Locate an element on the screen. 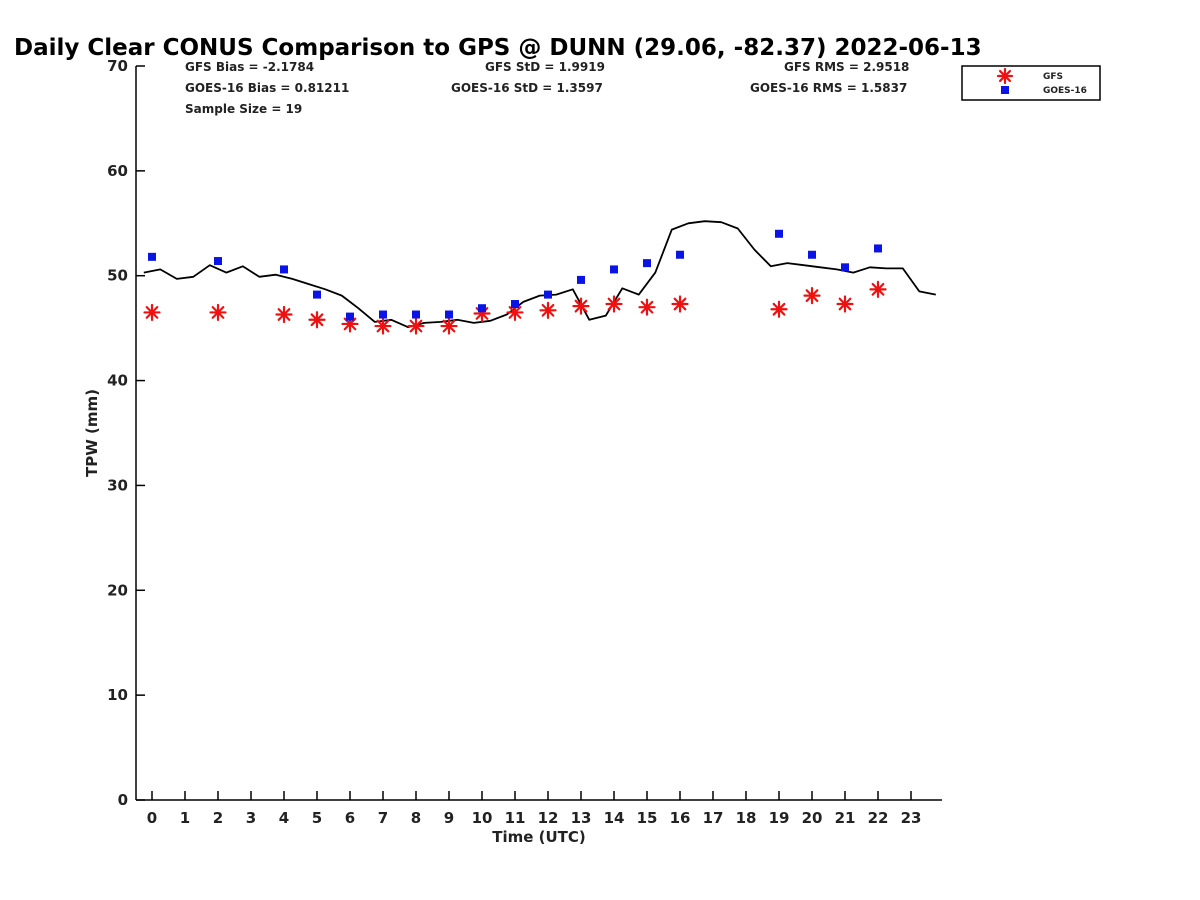 This screenshot has height=900, width=1200. x-tick-label: 20 is located at coordinates (812, 818).